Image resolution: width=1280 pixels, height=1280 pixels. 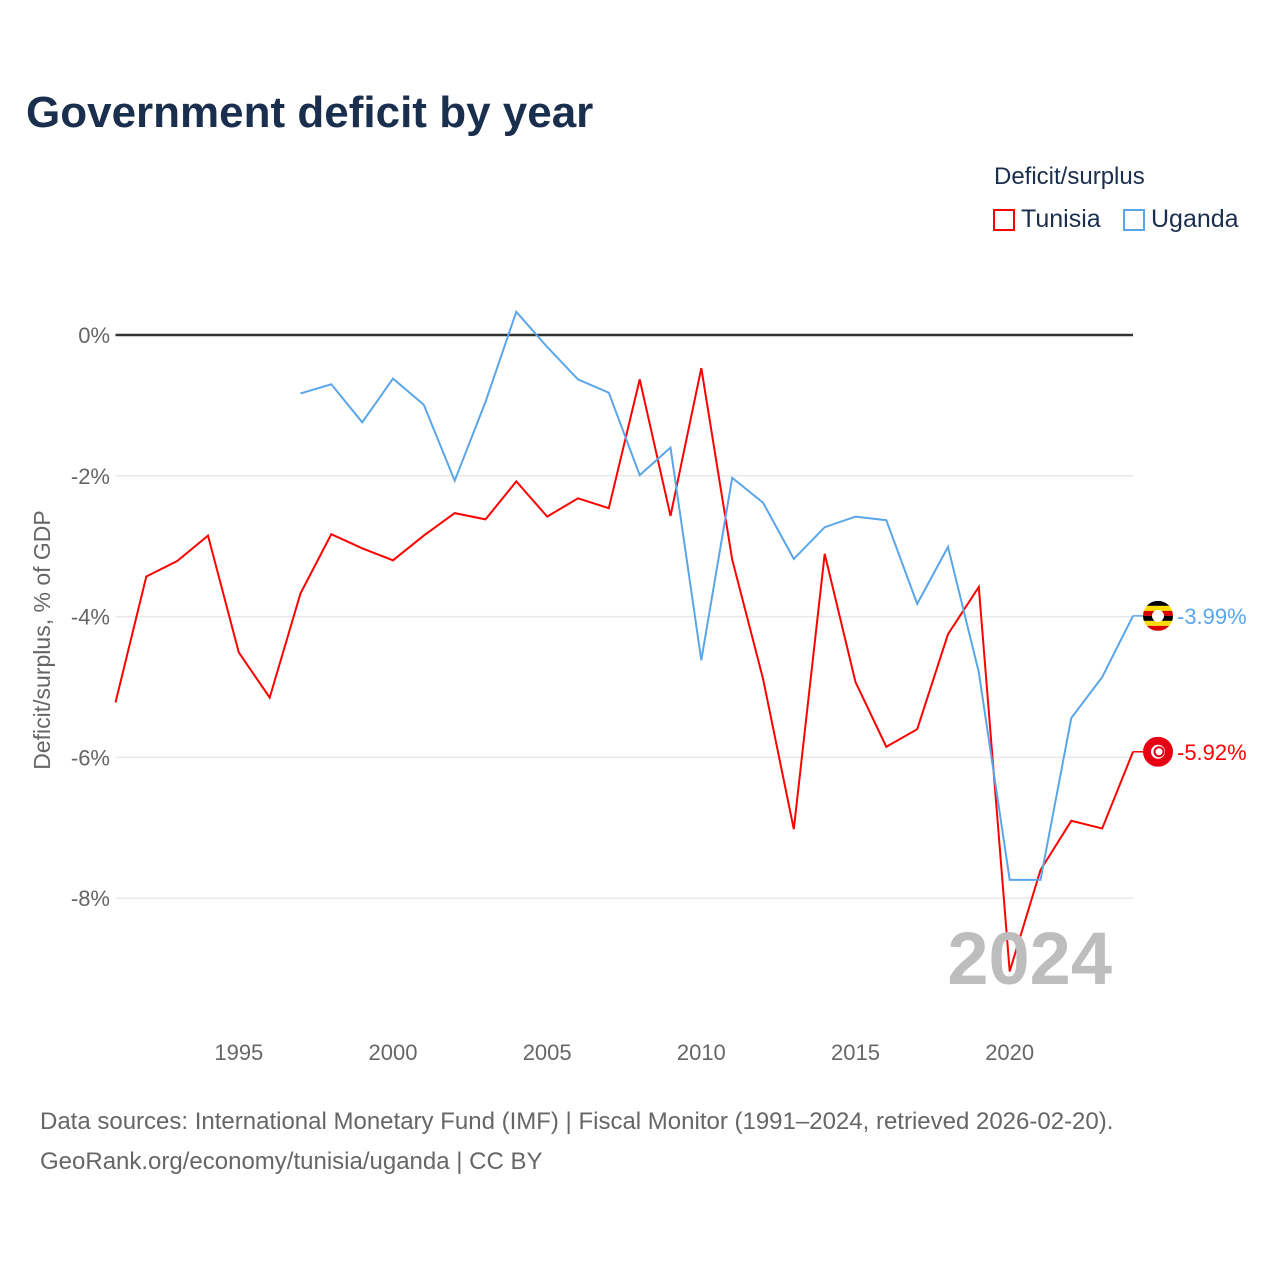 What do you see at coordinates (1004, 219) in the screenshot?
I see `legend-swatch-tunisia` at bounding box center [1004, 219].